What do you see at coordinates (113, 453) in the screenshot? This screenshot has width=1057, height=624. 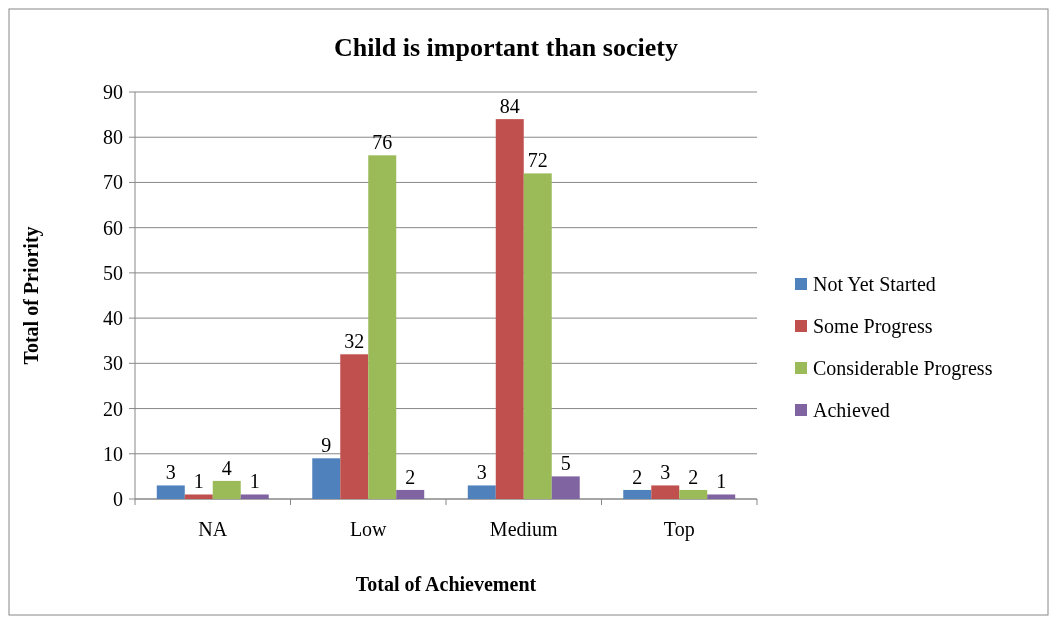 I see `y-tick-label: 10` at bounding box center [113, 453].